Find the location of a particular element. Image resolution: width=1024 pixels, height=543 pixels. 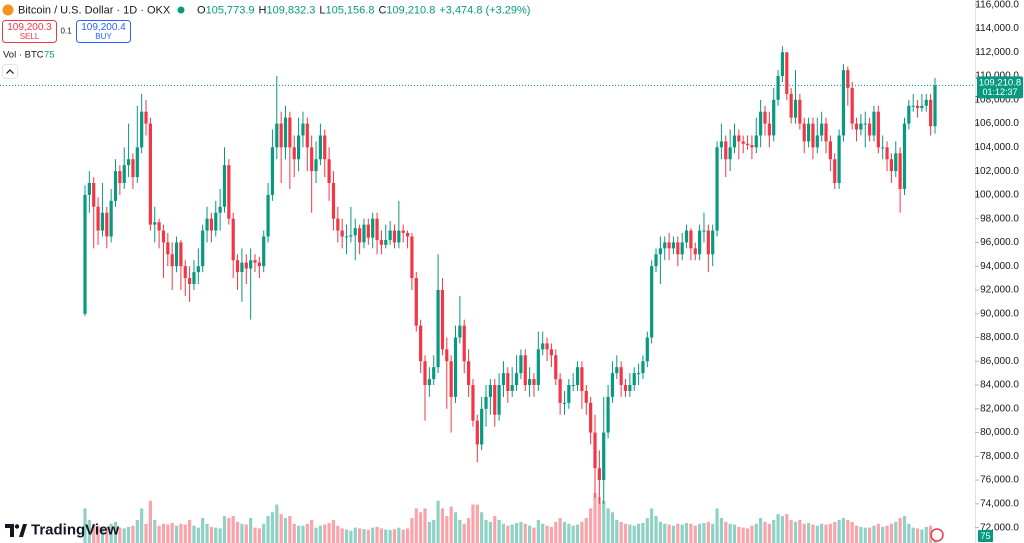

sell-box is located at coordinates (29, 31).